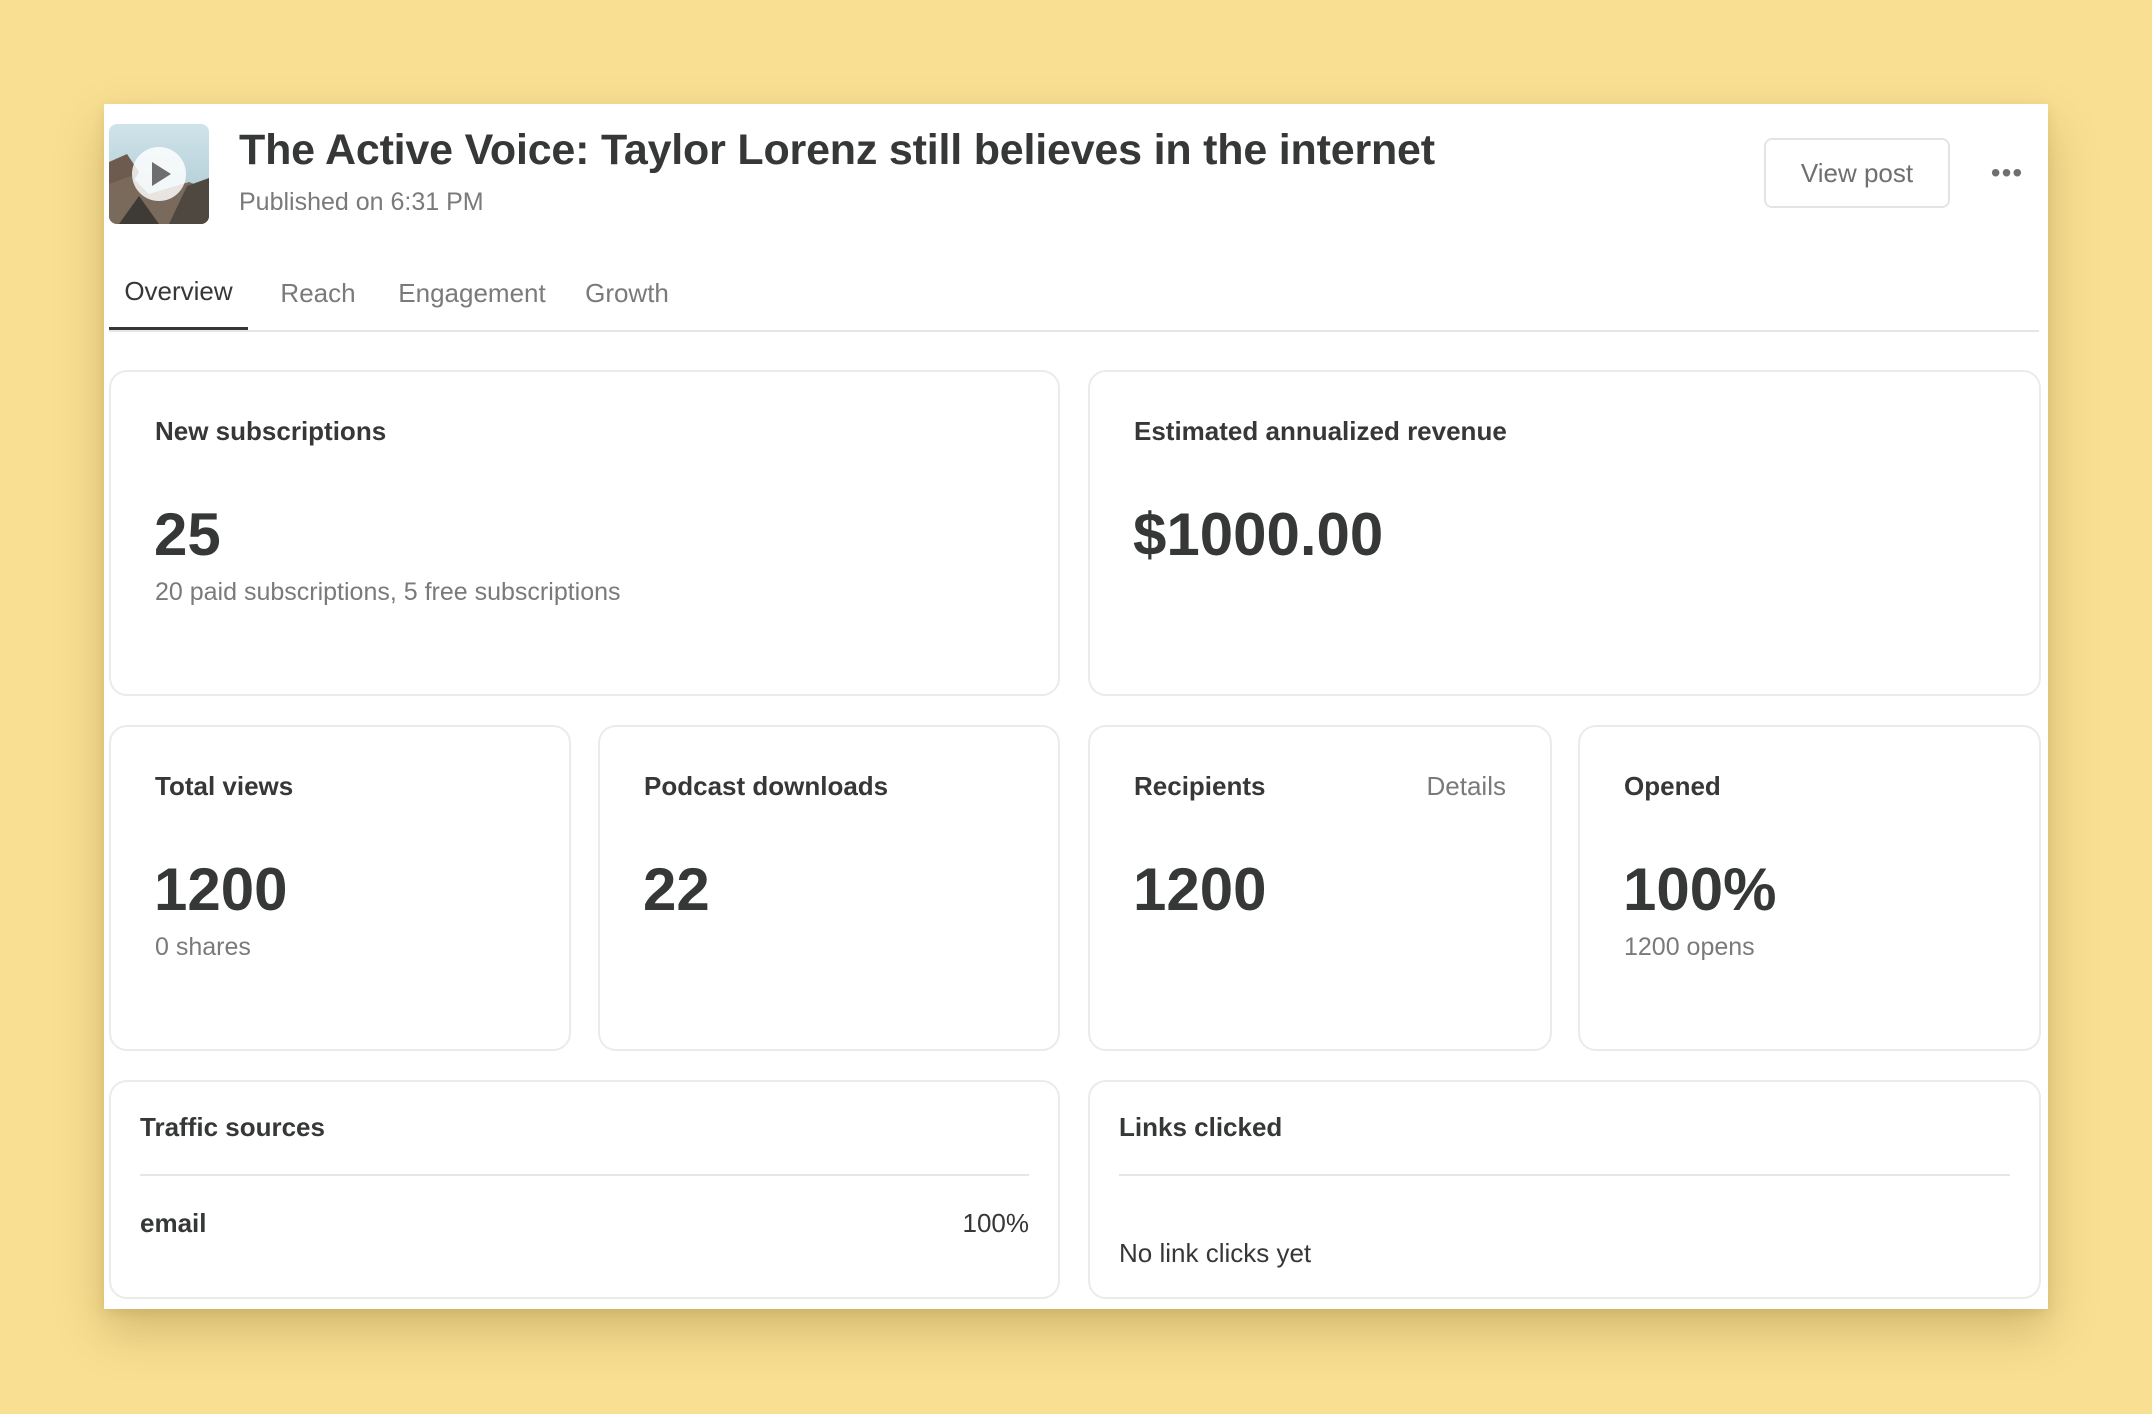 The image size is (2152, 1414). What do you see at coordinates (178, 297) in the screenshot?
I see `tab-overview: Overview` at bounding box center [178, 297].